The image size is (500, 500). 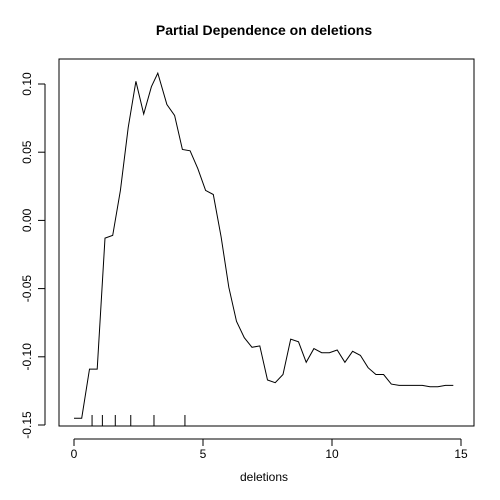 I want to click on x-axis-ticks: 0 5 10 15, so click(x=269, y=450).